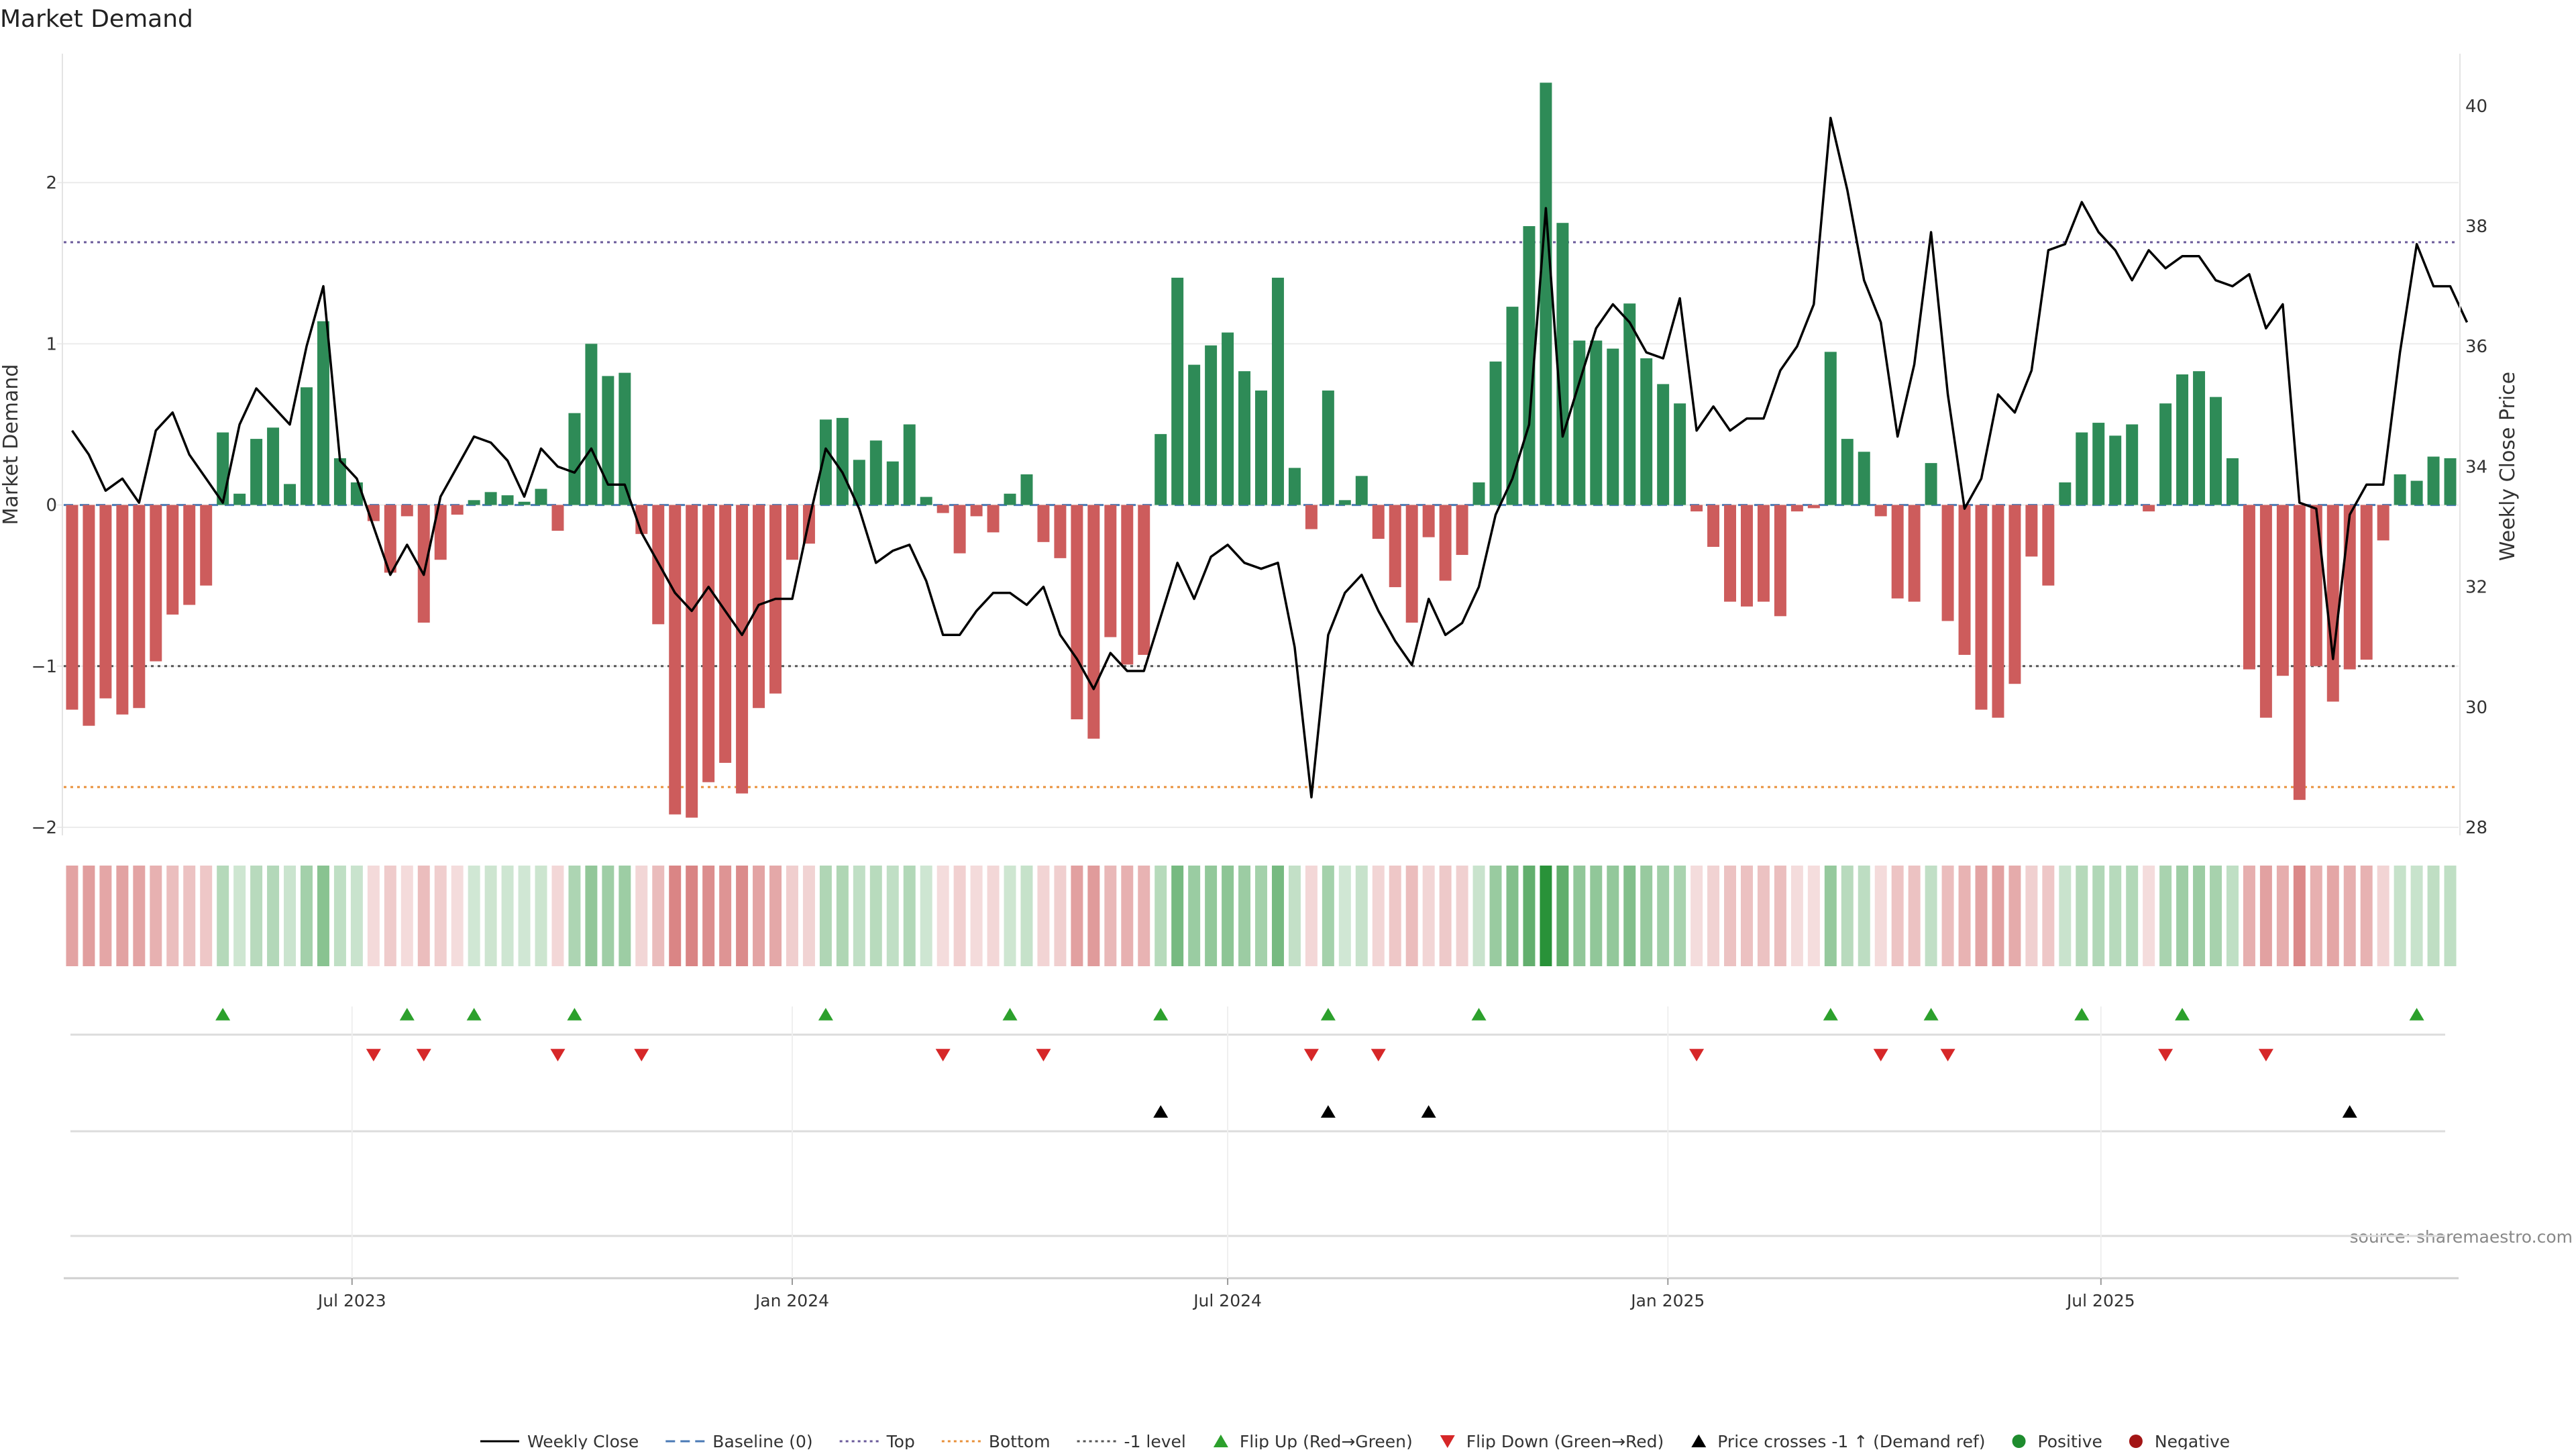  I want to click on price-cross-marker, so click(1161, 1112).